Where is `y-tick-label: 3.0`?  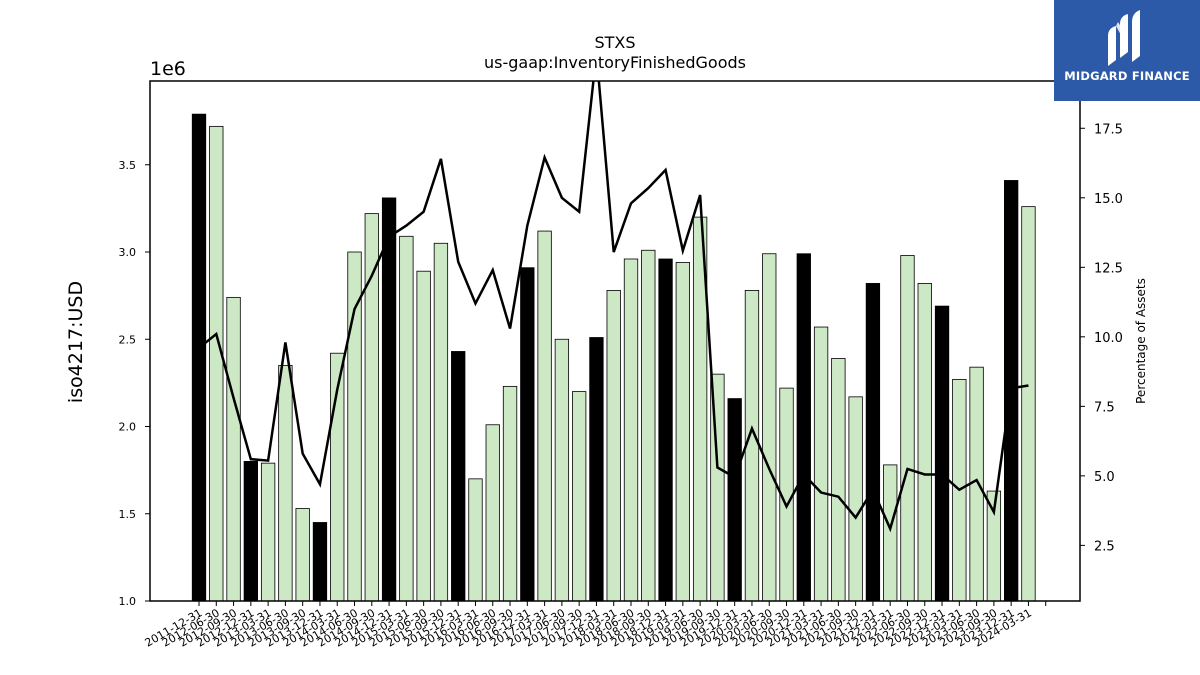 y-tick-label: 3.0 is located at coordinates (128, 252).